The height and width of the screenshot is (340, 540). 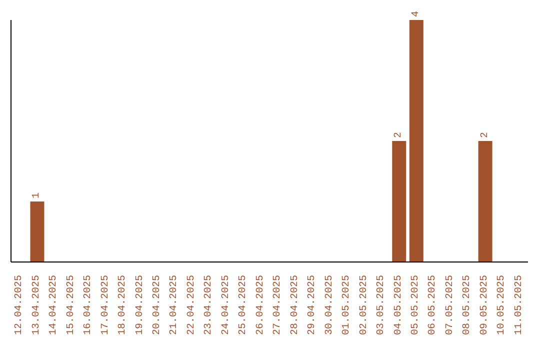 I want to click on x-tick-label: 15.04.2025, so click(x=71, y=305).